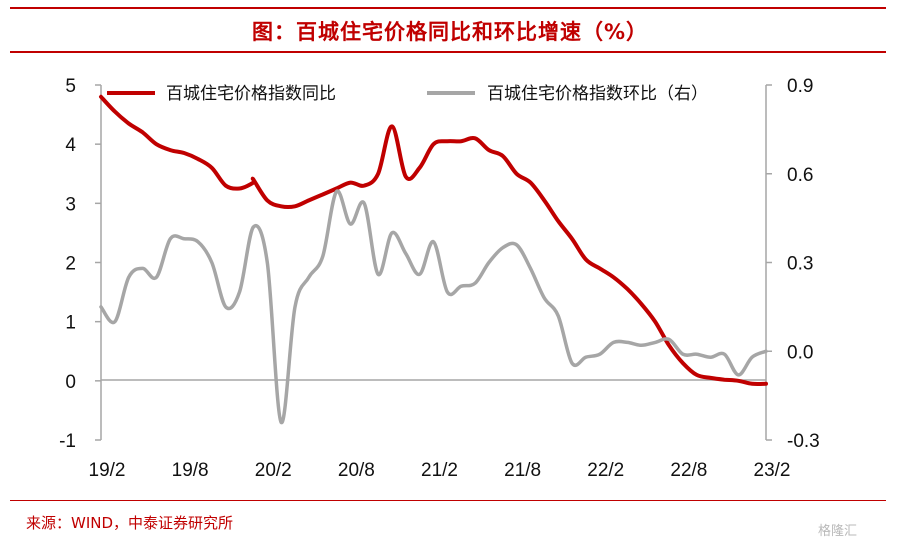 This screenshot has height=547, width=900. I want to click on legend-item-mom-label: 百城住宅价格指数环比（右）, so click(597, 94).